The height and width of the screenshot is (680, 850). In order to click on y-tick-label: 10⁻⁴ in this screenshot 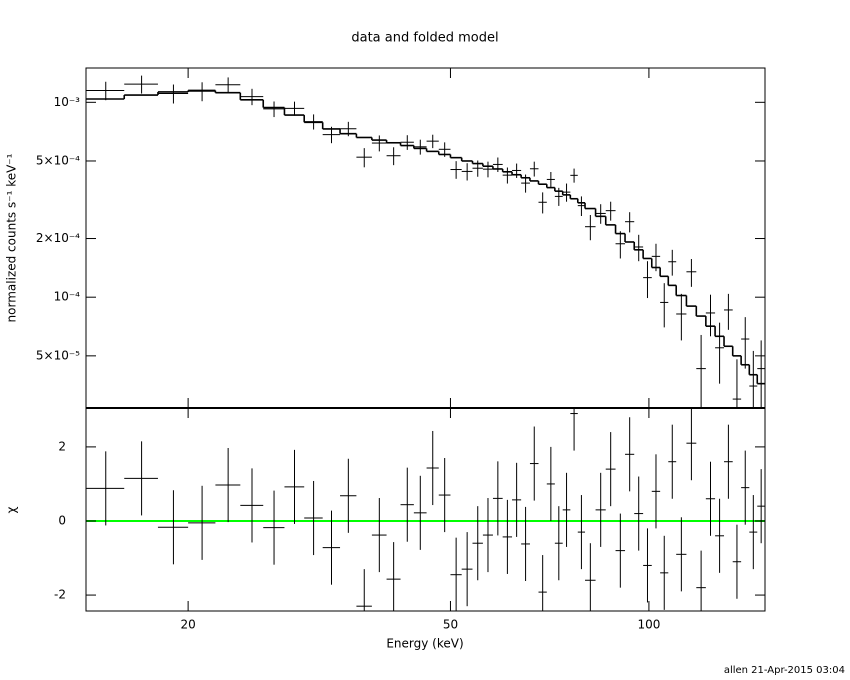, I will do `click(67, 297)`.